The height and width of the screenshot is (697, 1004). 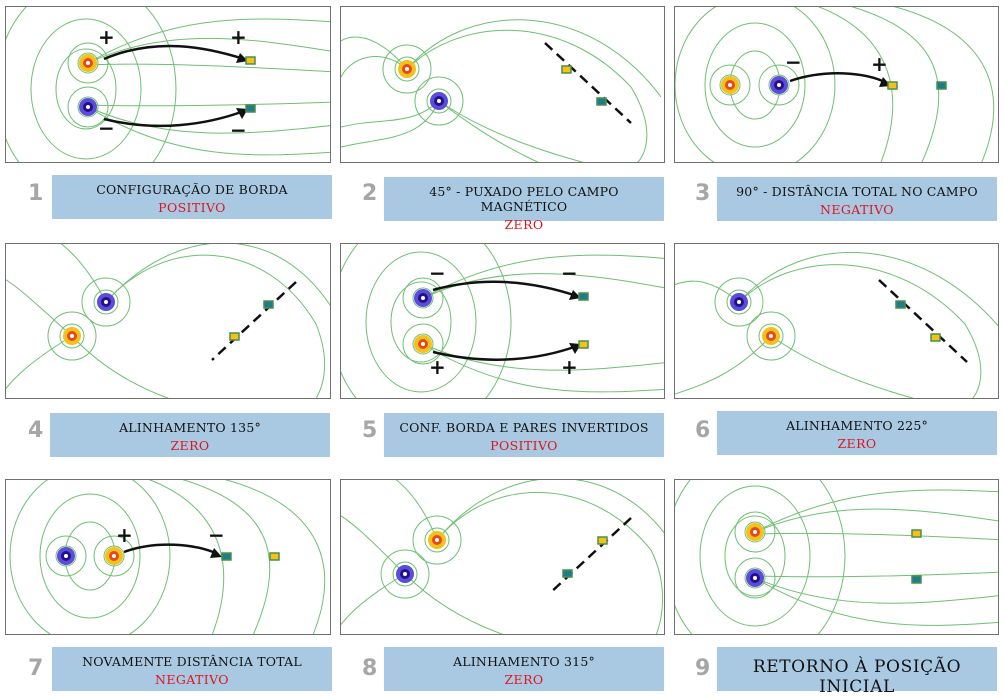 I want to click on caption-title: 45° - PUXADO PELO CAMPO MAGNÉTICO, so click(x=524, y=199).